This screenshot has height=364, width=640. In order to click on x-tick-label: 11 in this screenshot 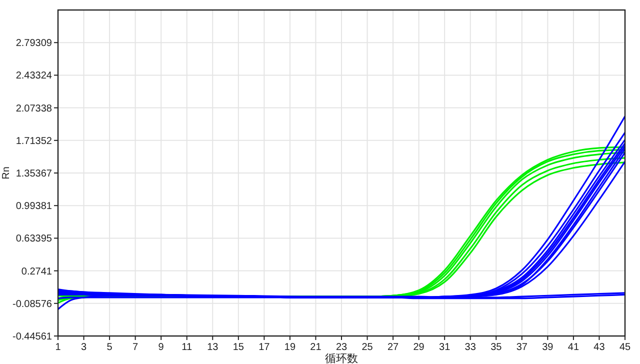, I will do `click(187, 347)`.